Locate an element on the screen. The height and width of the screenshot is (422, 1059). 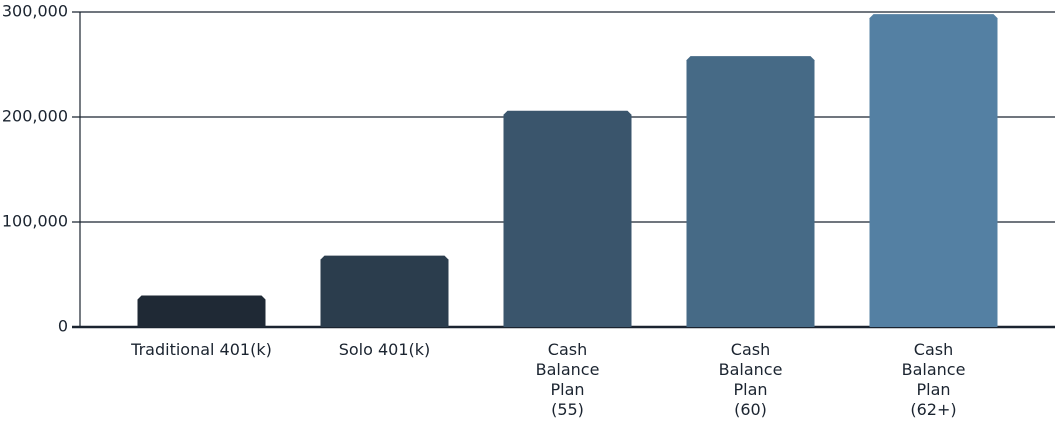
y-tick-label: 200,000 is located at coordinates (35, 116).